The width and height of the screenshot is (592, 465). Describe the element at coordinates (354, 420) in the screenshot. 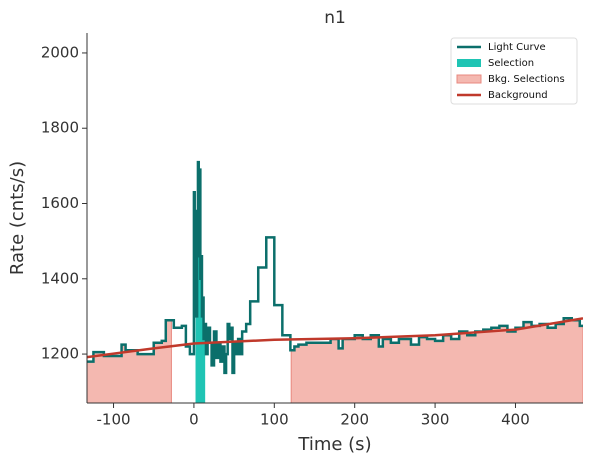

I see `x-tick-label: 200` at that location.